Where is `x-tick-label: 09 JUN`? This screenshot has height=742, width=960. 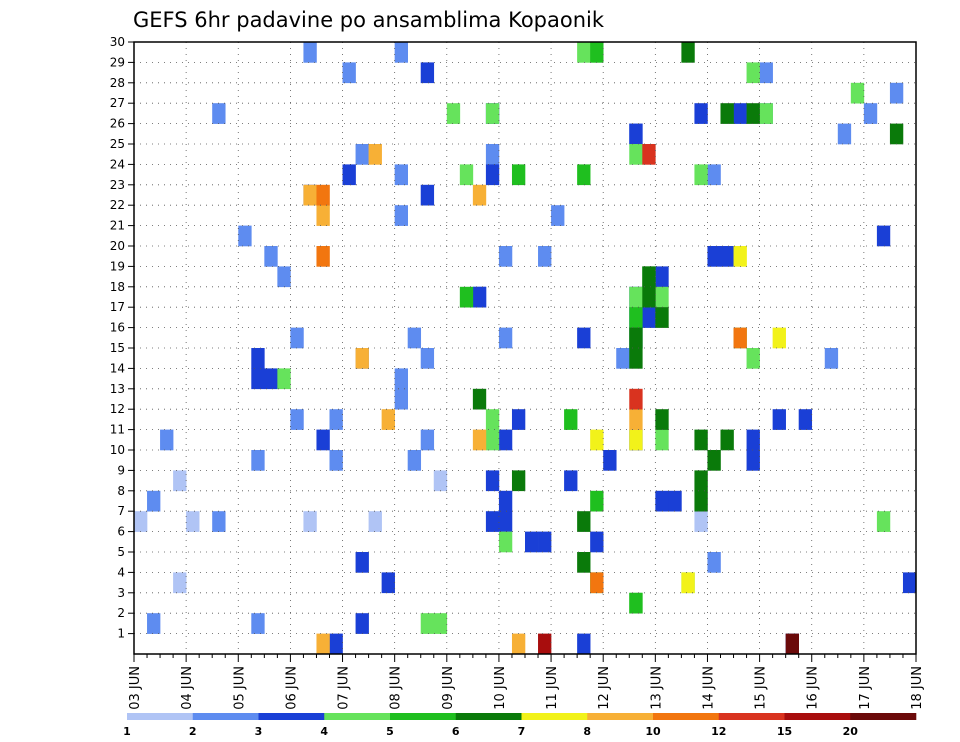
x-tick-label: 09 JUN is located at coordinates (448, 688).